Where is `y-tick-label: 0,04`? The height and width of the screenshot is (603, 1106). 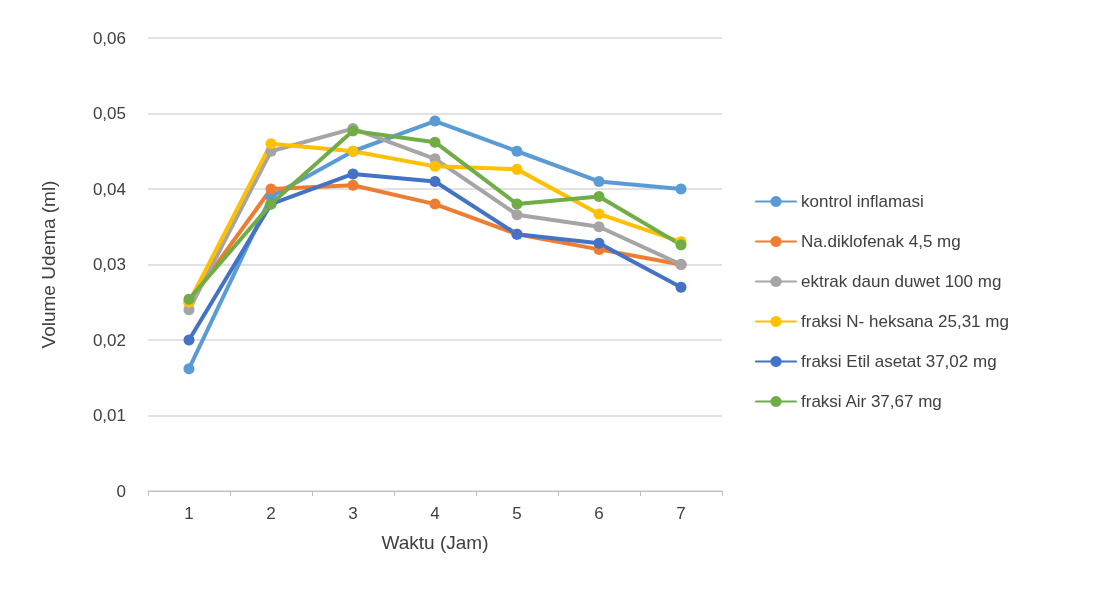 y-tick-label: 0,04 is located at coordinates (109, 189).